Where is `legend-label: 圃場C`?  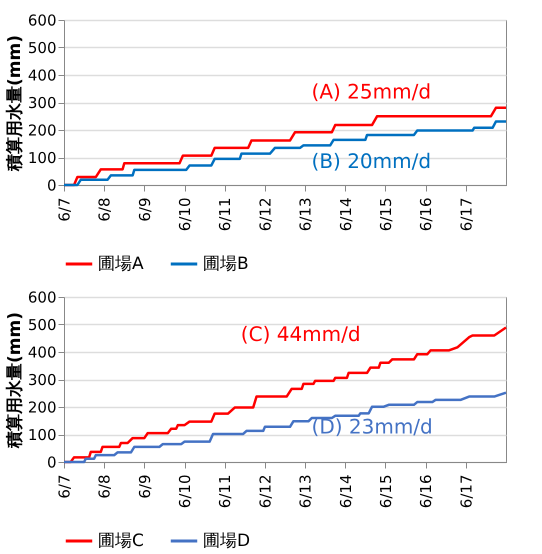
legend-label: 圃場C is located at coordinates (121, 541).